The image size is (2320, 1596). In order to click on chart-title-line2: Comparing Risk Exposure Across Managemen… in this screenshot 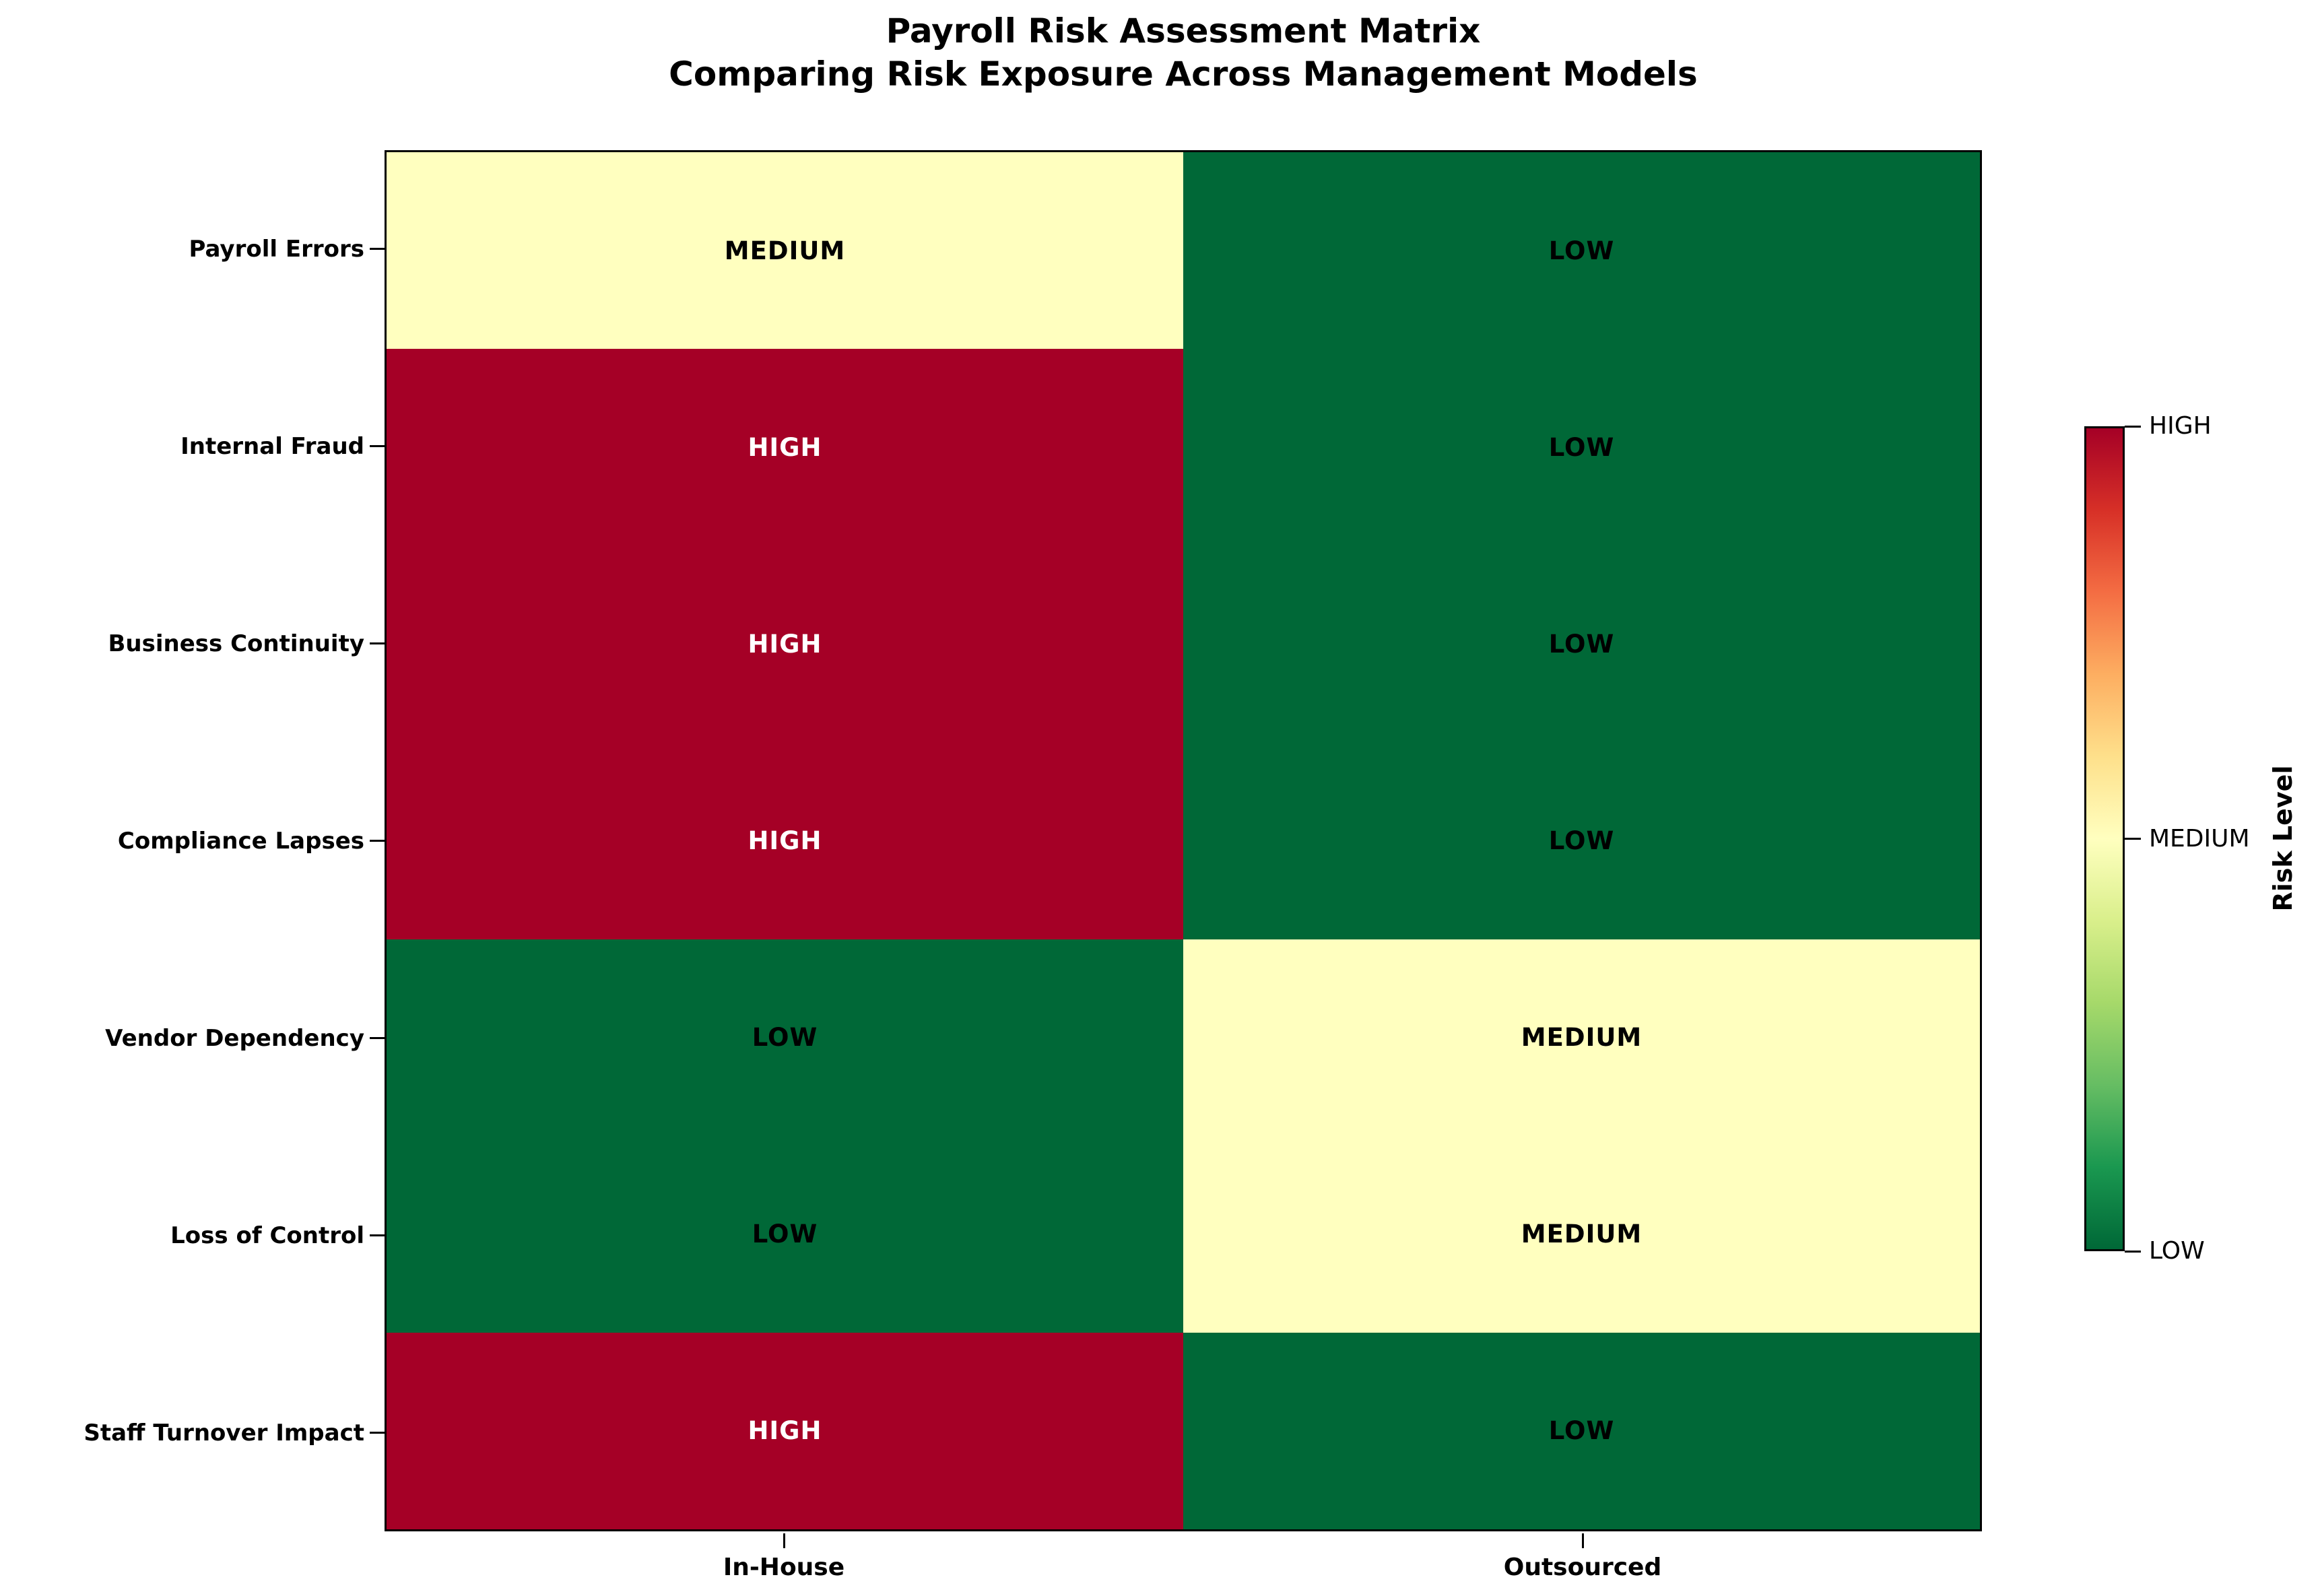, I will do `click(1183, 74)`.